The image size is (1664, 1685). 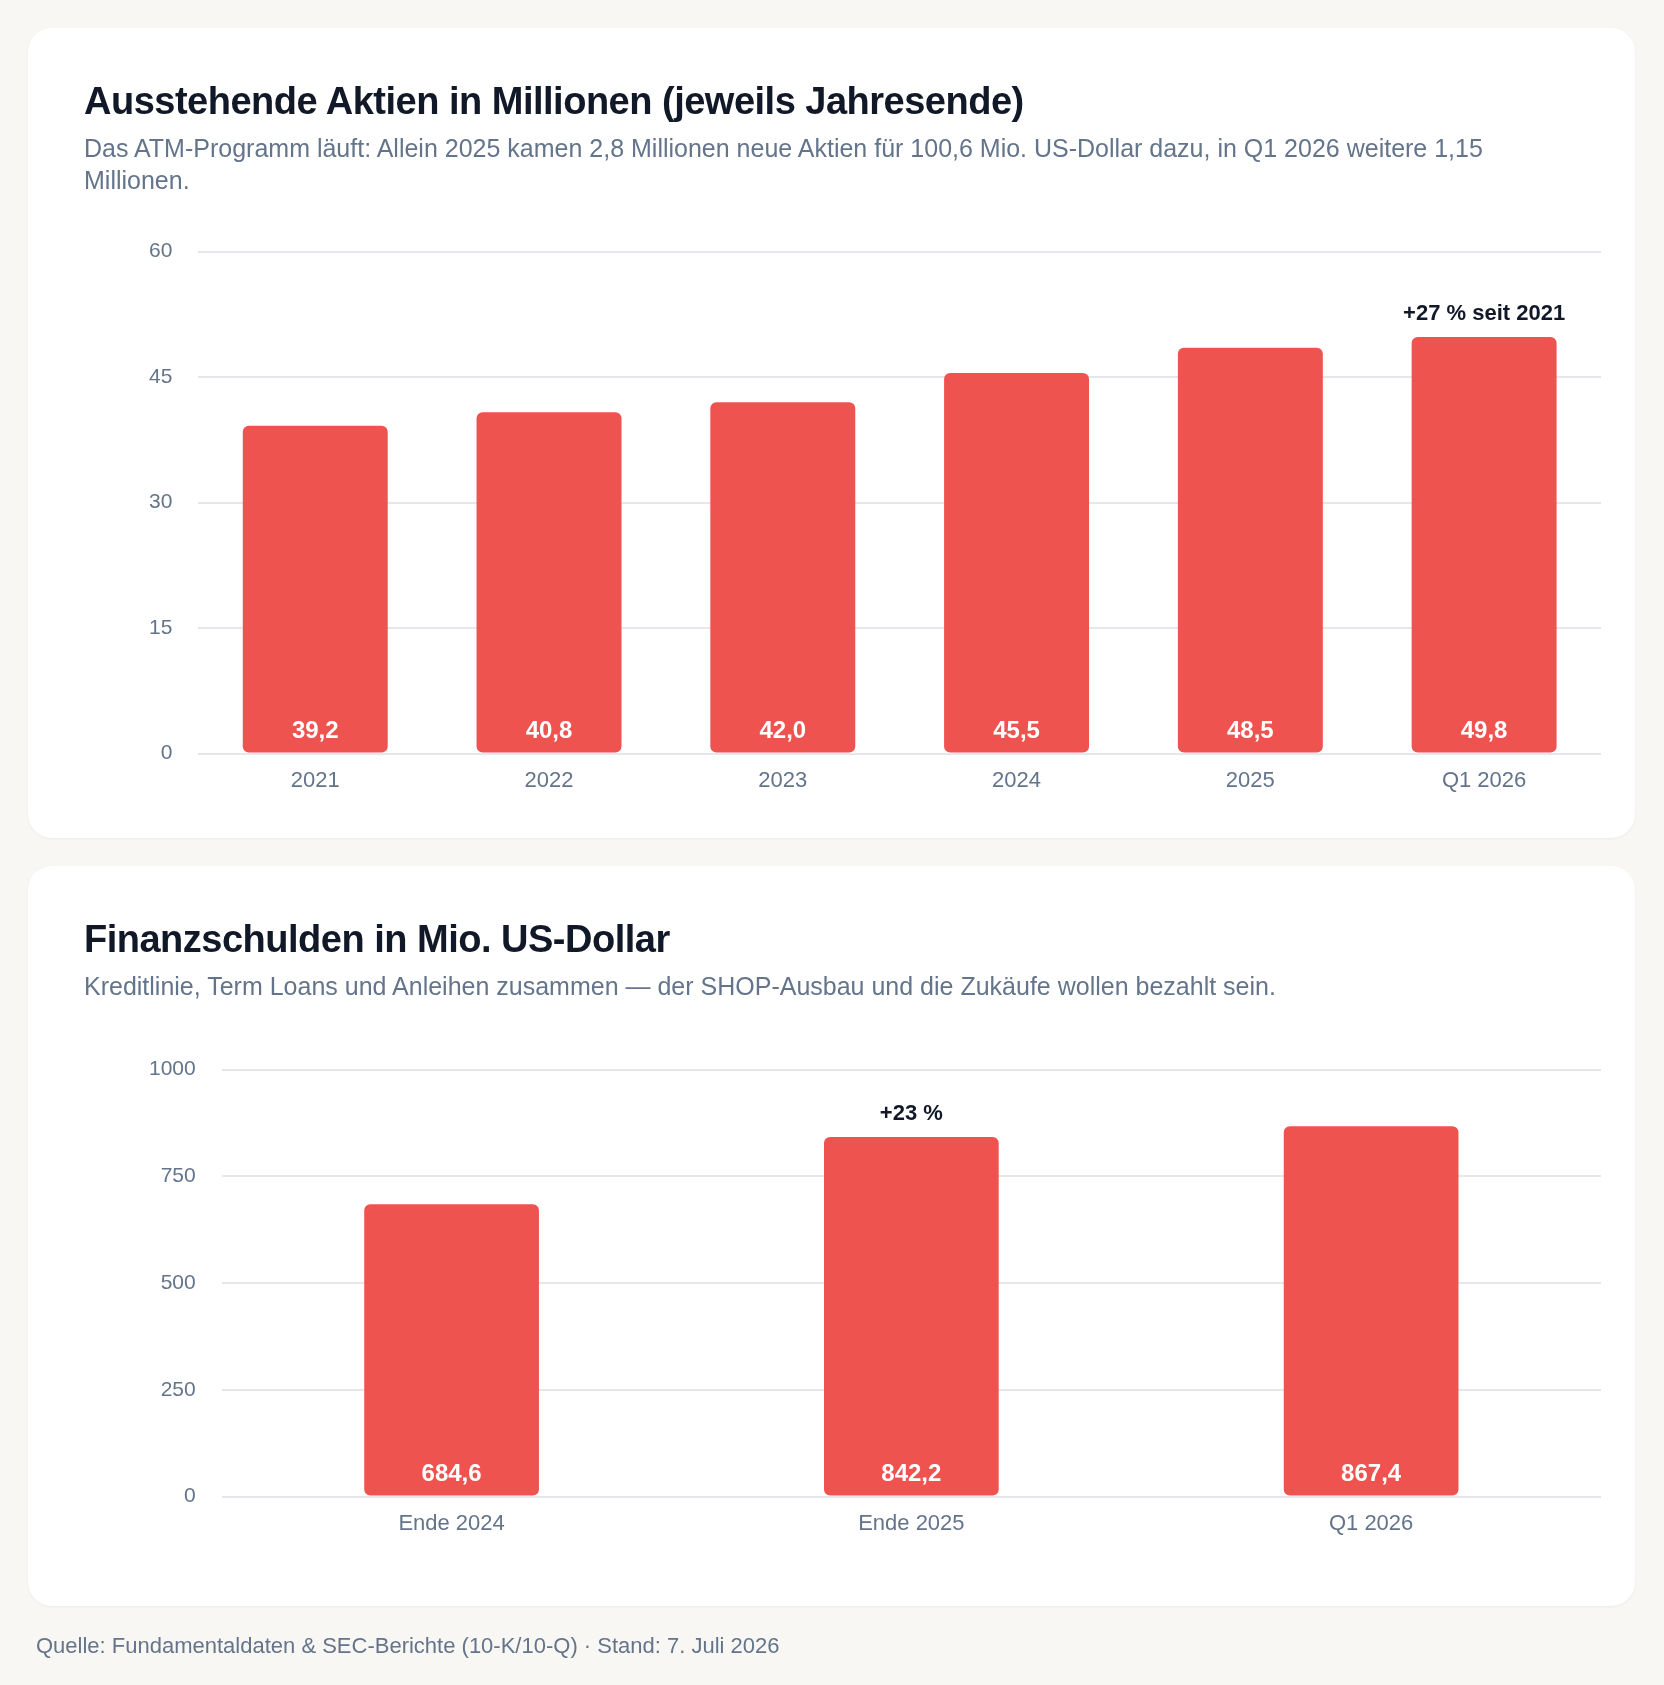 What do you see at coordinates (377, 939) in the screenshot?
I see `chart-title: Finanzschulden in Mio. US-Dollar` at bounding box center [377, 939].